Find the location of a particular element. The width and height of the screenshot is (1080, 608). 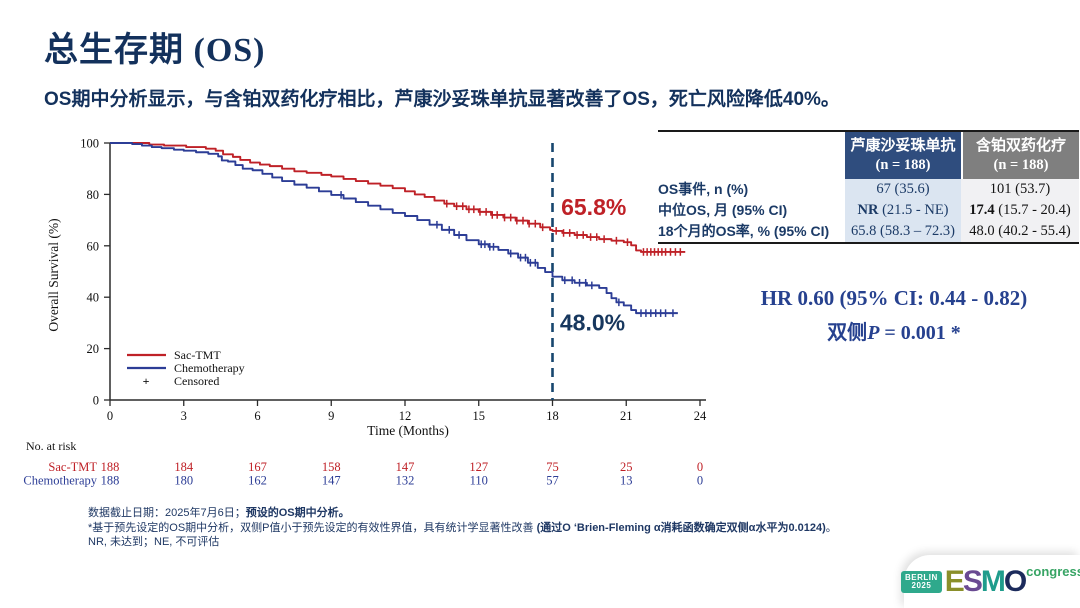

y-tick-label: 80 is located at coordinates (93, 195).